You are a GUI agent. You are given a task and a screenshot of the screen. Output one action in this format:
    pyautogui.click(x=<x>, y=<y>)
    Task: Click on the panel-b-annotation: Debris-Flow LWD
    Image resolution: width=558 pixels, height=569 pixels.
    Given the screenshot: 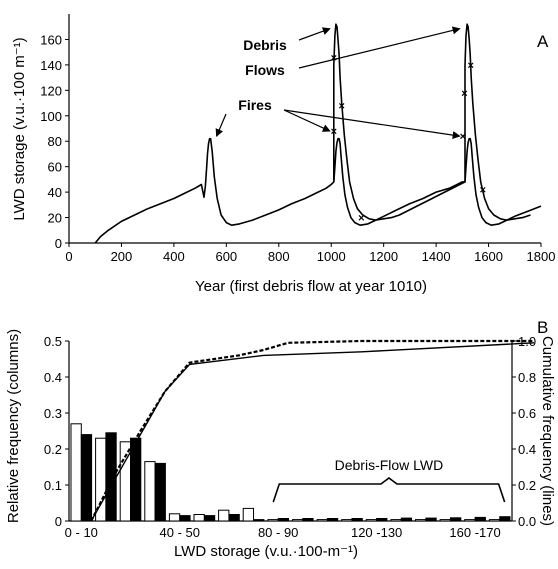 What is the action you would take?
    pyautogui.click(x=389, y=480)
    